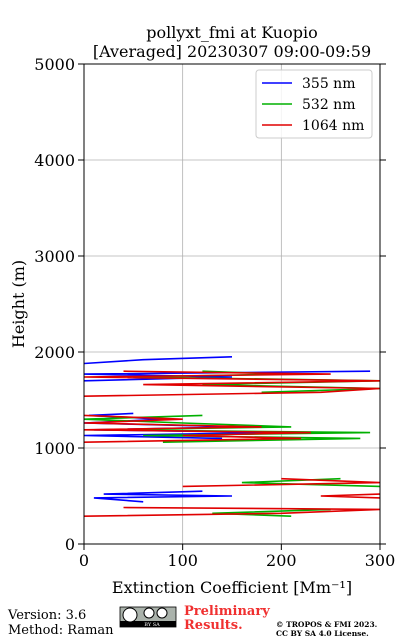  Describe the element at coordinates (227, 611) in the screenshot. I see `preliminary: Preliminary` at that location.